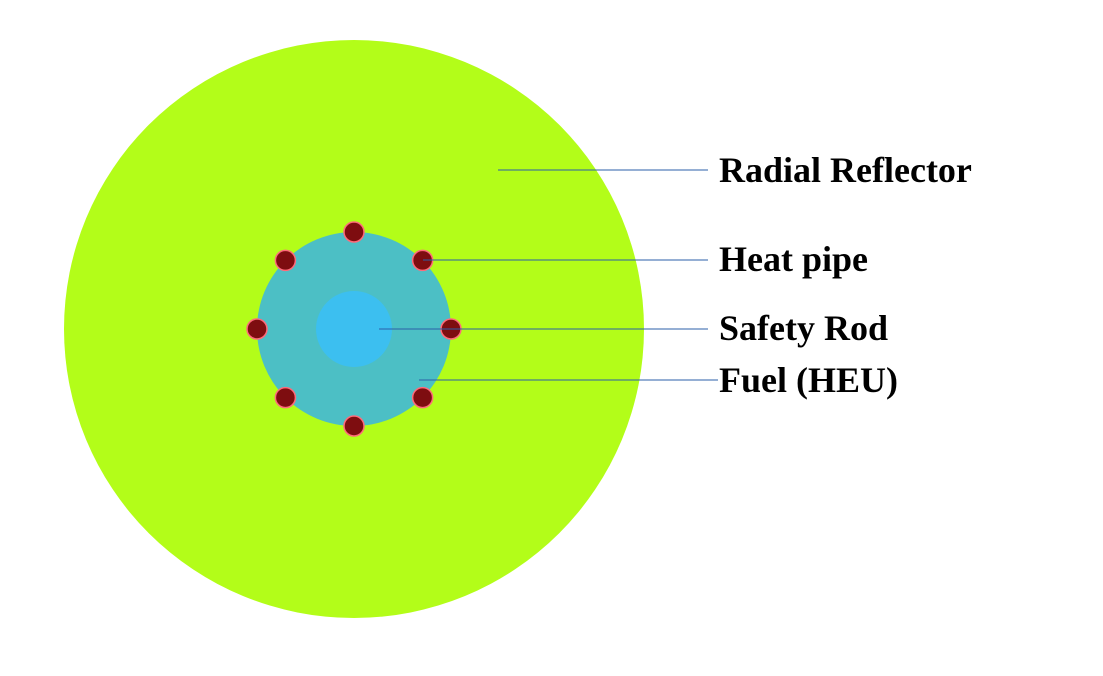 The height and width of the screenshot is (676, 1103). What do you see at coordinates (354, 329) in the screenshot?
I see `safety-rod-region` at bounding box center [354, 329].